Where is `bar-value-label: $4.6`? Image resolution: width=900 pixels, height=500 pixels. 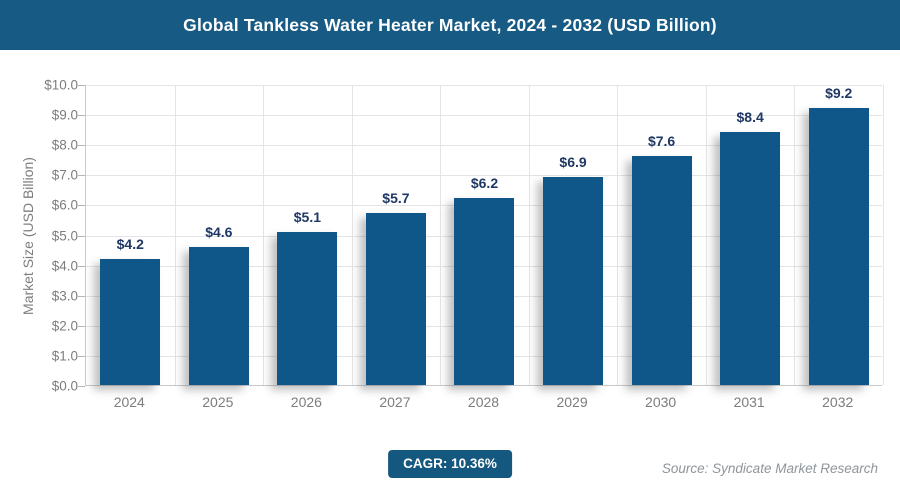
bar-value-label: $4.6 is located at coordinates (219, 231).